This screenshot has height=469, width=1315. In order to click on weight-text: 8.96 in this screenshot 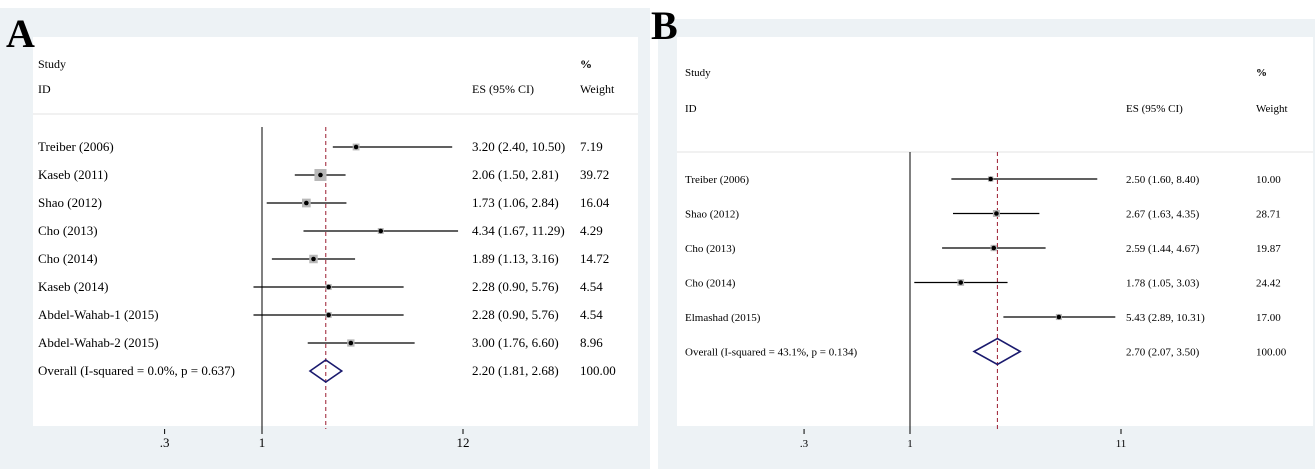, I will do `click(591, 342)`.